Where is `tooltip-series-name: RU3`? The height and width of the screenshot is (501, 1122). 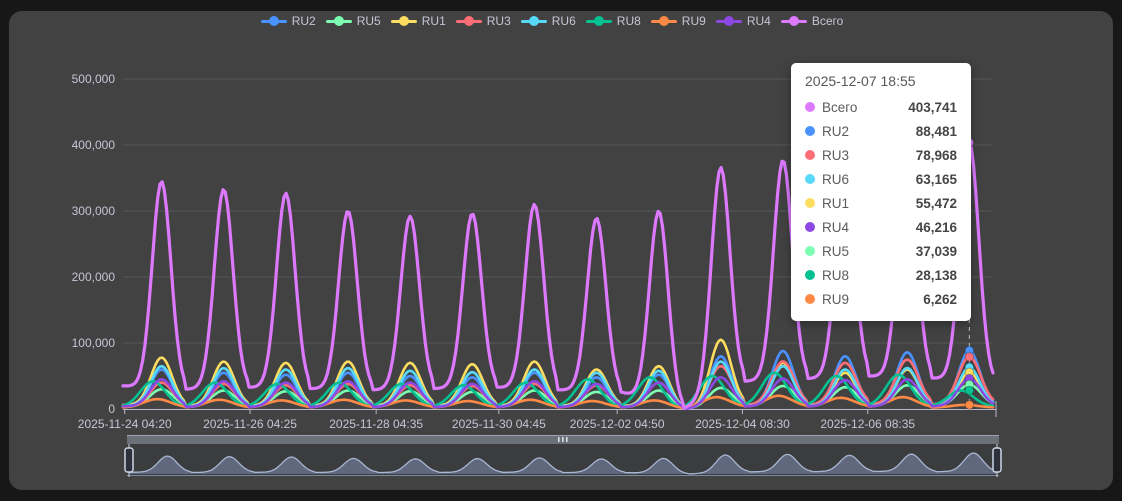 tooltip-series-name: RU3 is located at coordinates (836, 155).